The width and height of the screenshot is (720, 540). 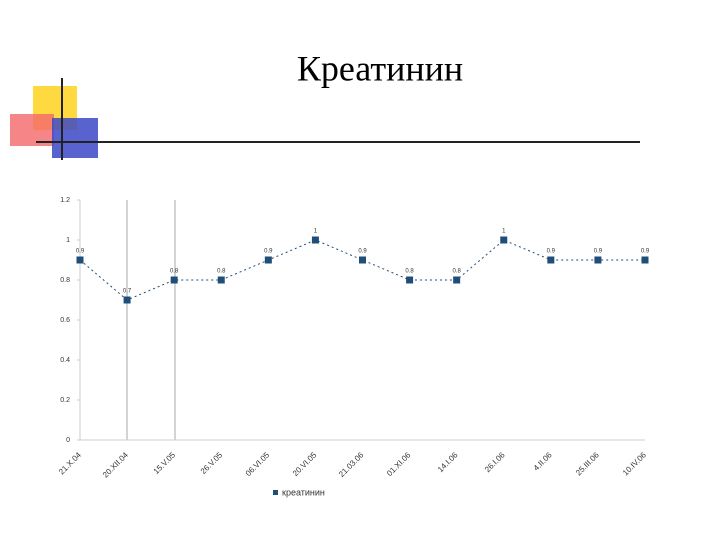 What do you see at coordinates (127, 292) in the screenshot?
I see `data-label: 0.7` at bounding box center [127, 292].